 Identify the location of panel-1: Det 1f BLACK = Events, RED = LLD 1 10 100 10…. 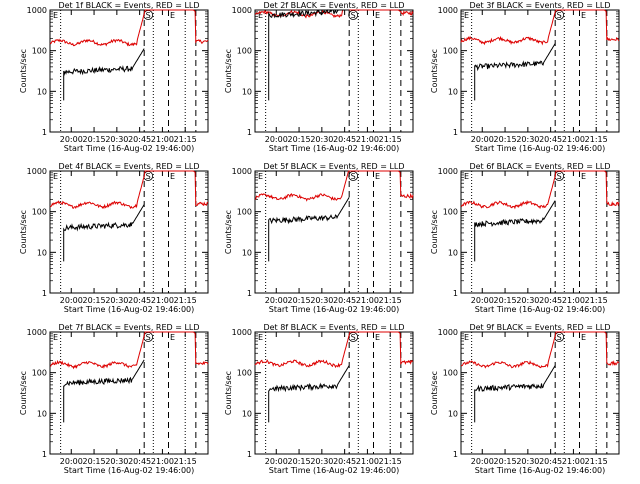
(114, 77).